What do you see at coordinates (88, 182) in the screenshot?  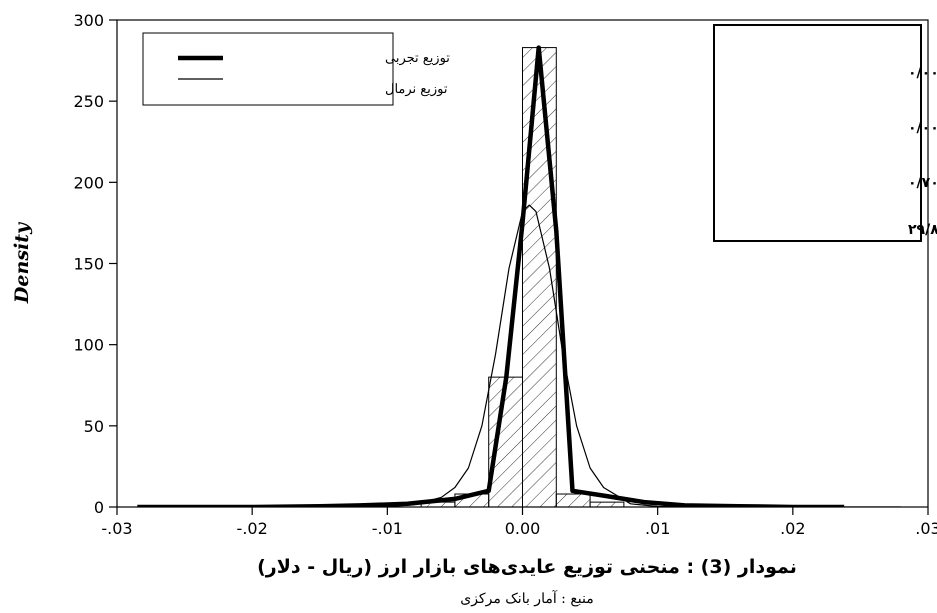 I see `y-tick-label-4: 200` at bounding box center [88, 182].